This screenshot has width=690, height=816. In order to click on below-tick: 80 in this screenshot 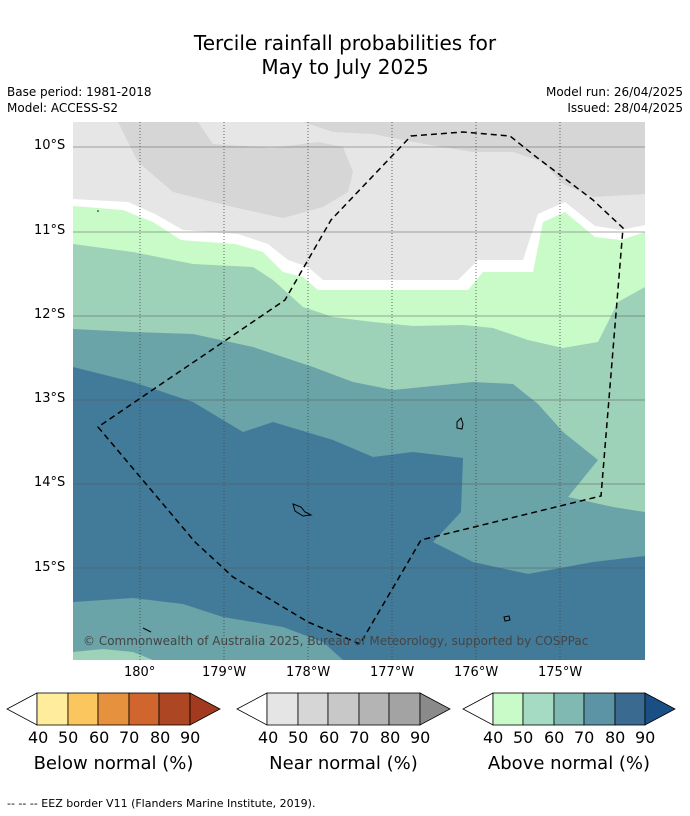, I will do `click(160, 737)`.